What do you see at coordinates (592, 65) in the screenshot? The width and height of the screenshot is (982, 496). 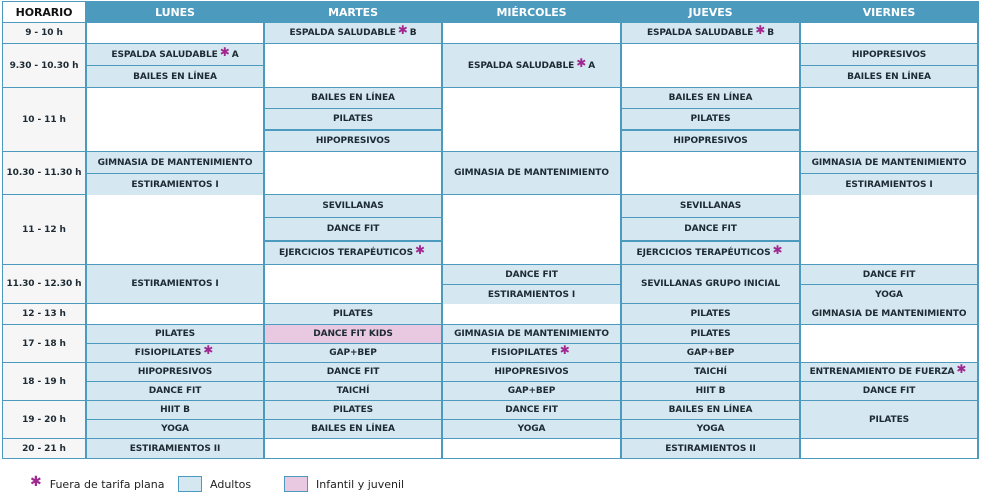 I see `class-group: A` at bounding box center [592, 65].